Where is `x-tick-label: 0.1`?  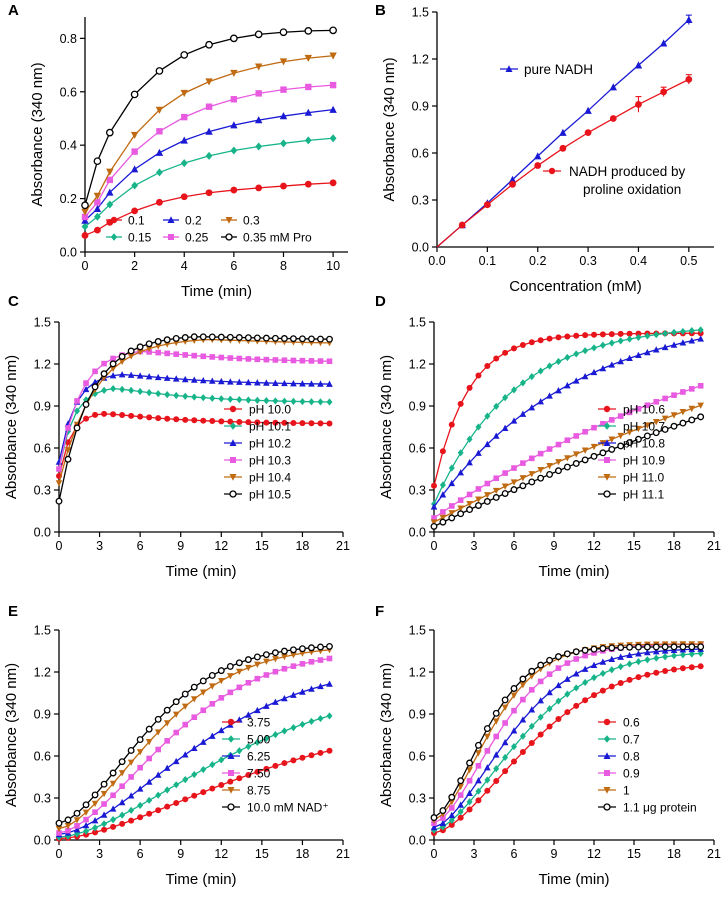
x-tick-label: 0.1 is located at coordinates (487, 261).